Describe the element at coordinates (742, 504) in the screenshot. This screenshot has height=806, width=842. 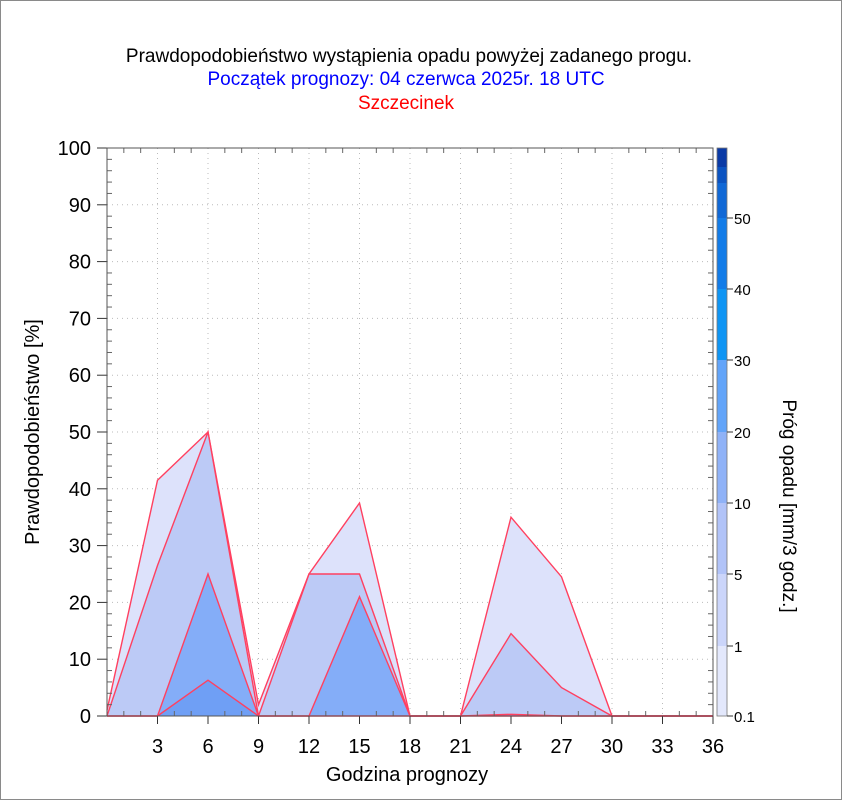
I see `colorbar-tick-label: 10` at that location.